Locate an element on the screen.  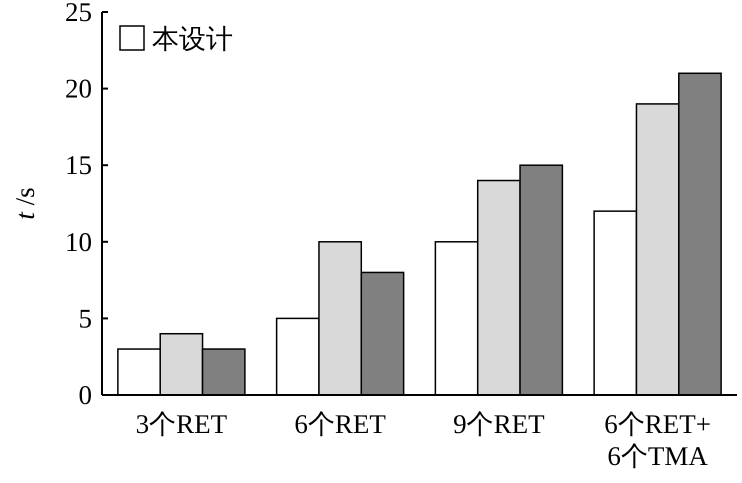
y-tick-label: 15 is located at coordinates (78, 165).